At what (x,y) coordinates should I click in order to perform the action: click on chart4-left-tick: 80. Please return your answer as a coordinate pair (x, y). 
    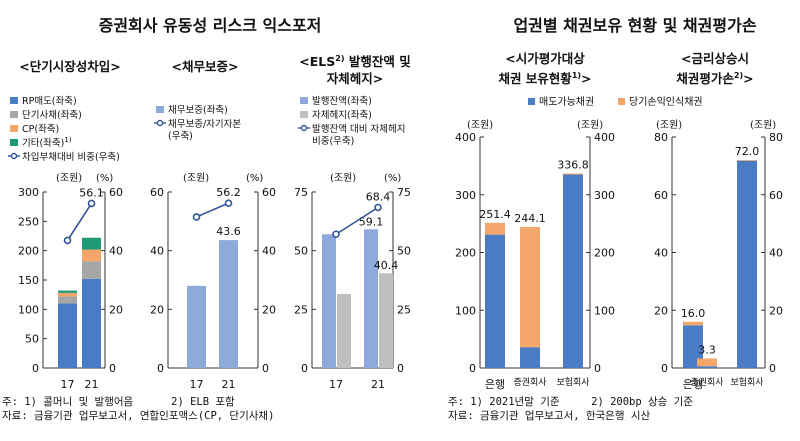
    Looking at the image, I should click on (661, 137).